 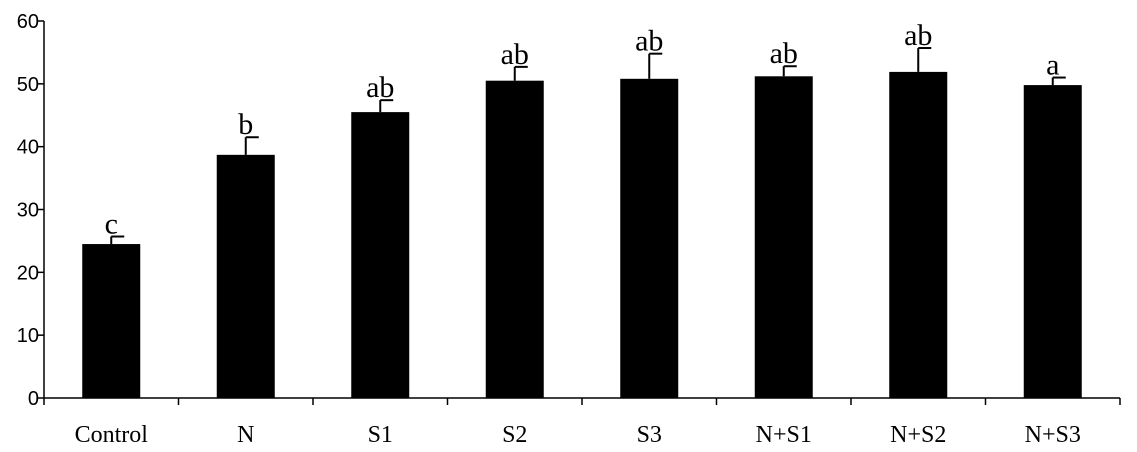 I want to click on y-tick-label: 60, so click(x=28, y=22).